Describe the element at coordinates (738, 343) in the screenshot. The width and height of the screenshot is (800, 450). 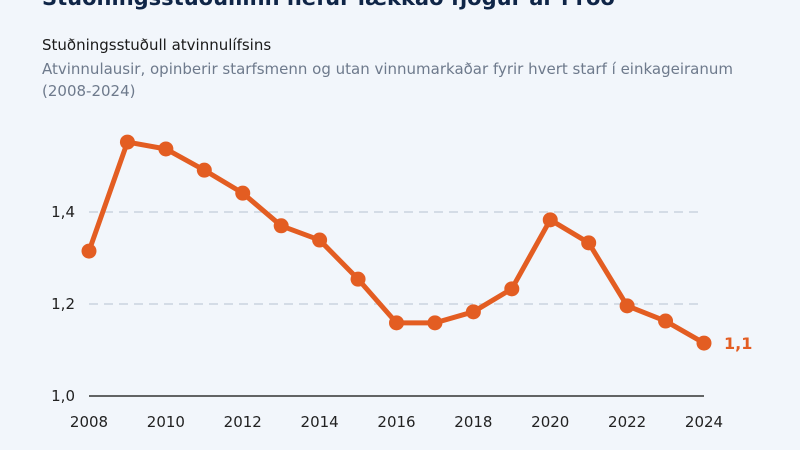
I see `end-value-label: 1,1` at that location.